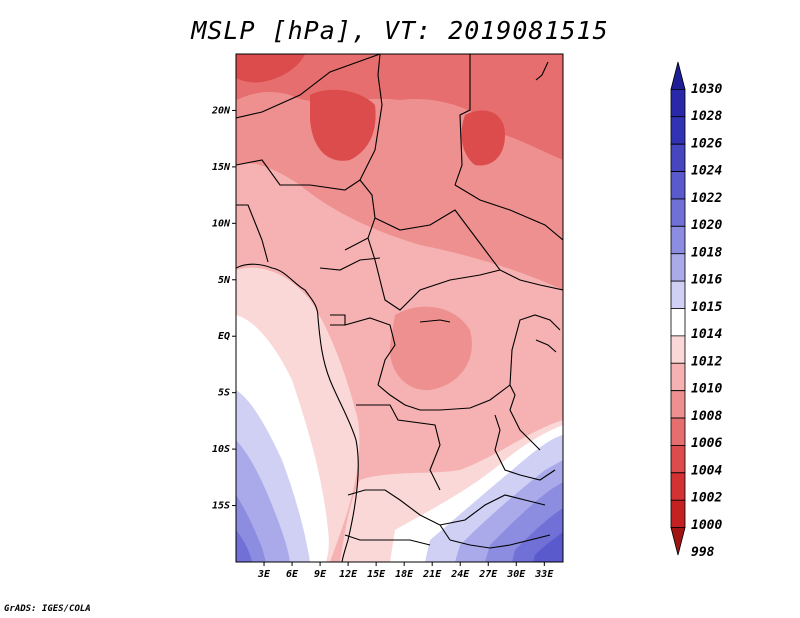  I want to click on lat-tick-label: EQ, so click(224, 336).